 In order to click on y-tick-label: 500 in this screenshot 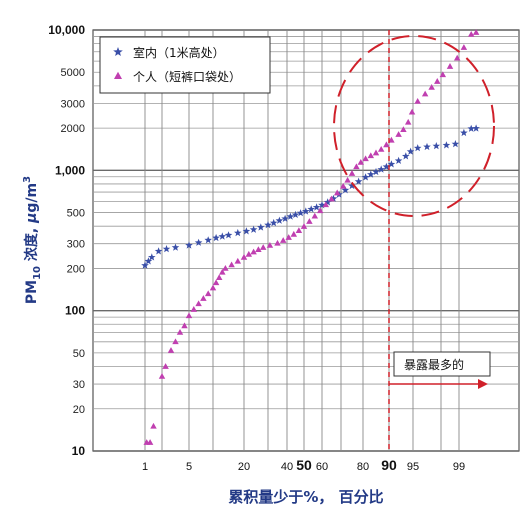, I will do `click(76, 214)`.